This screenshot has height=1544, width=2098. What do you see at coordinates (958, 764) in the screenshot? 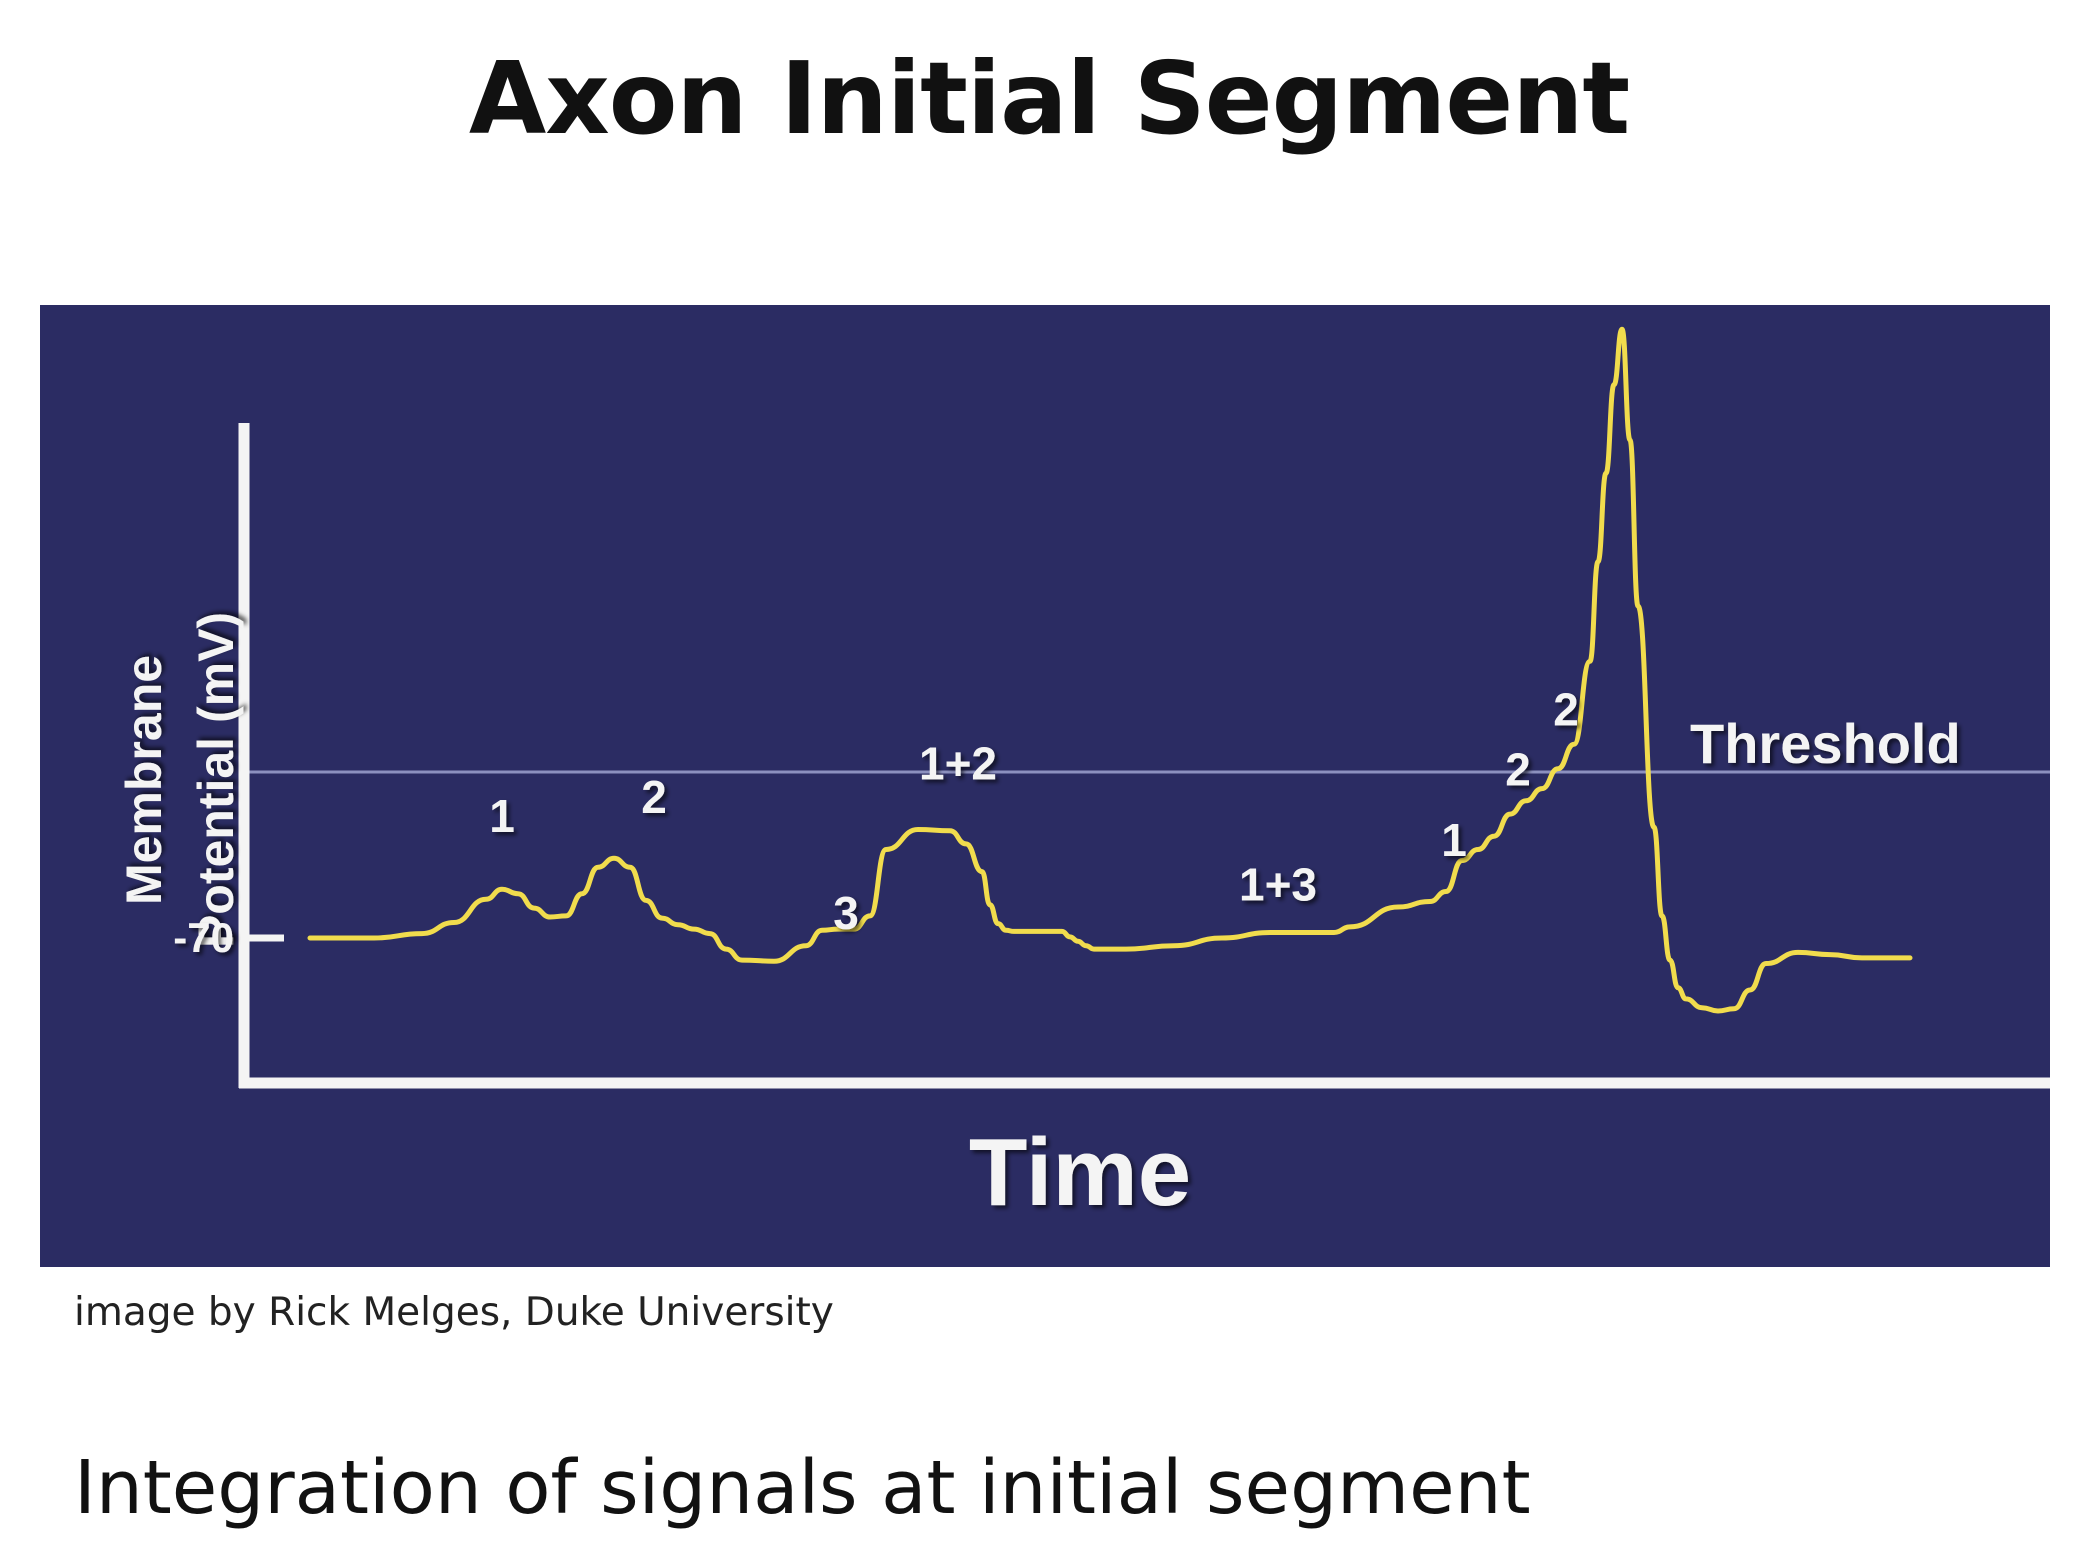
I see `trace-annotation: 1+2` at bounding box center [958, 764].